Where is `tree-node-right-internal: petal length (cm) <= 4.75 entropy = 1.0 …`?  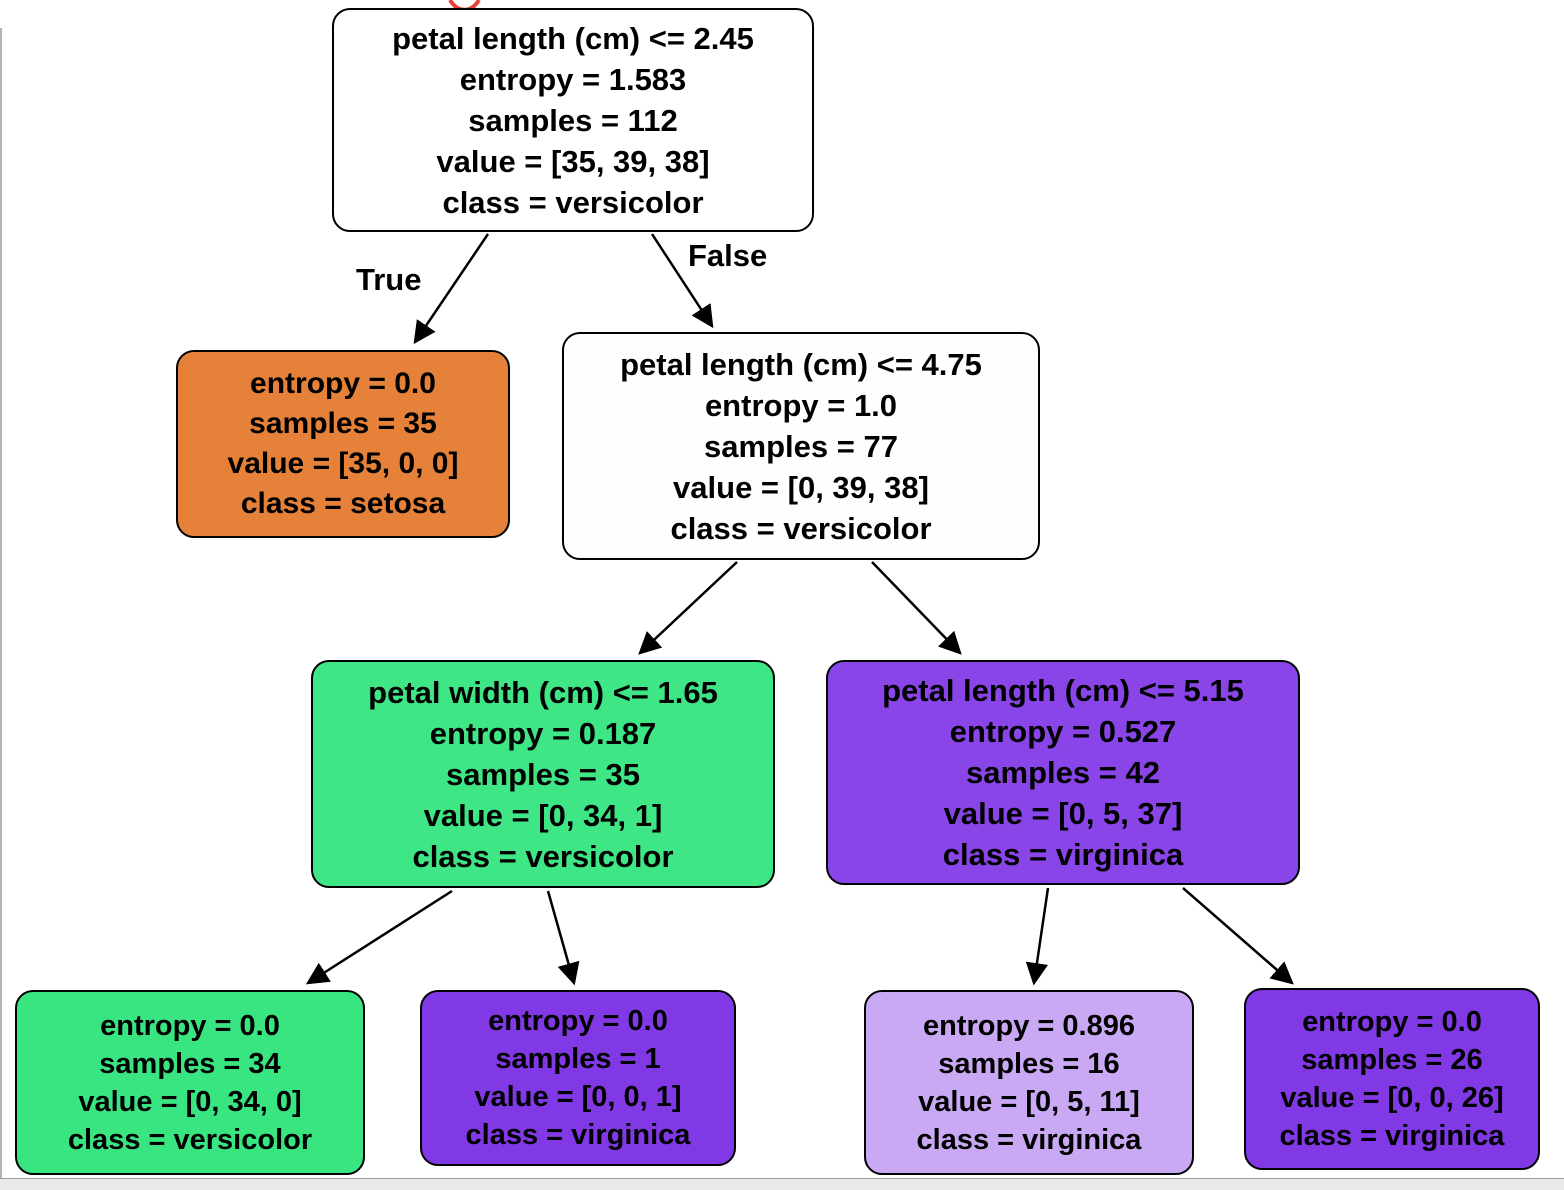 tree-node-right-internal: petal length (cm) <= 4.75 entropy = 1.0 … is located at coordinates (801, 446).